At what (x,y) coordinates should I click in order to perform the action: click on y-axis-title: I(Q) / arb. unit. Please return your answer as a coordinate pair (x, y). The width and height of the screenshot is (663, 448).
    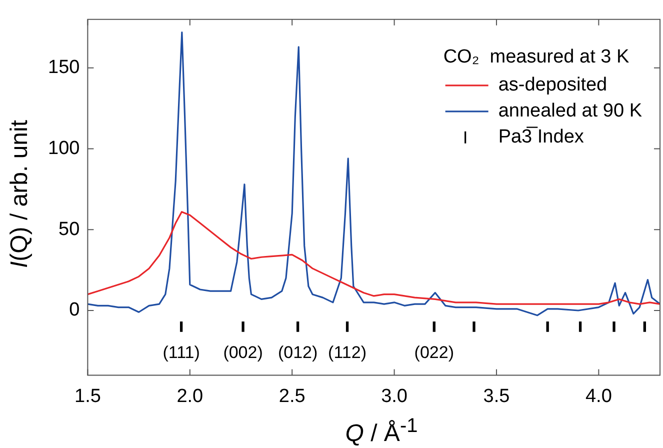
    Looking at the image, I should click on (20, 194).